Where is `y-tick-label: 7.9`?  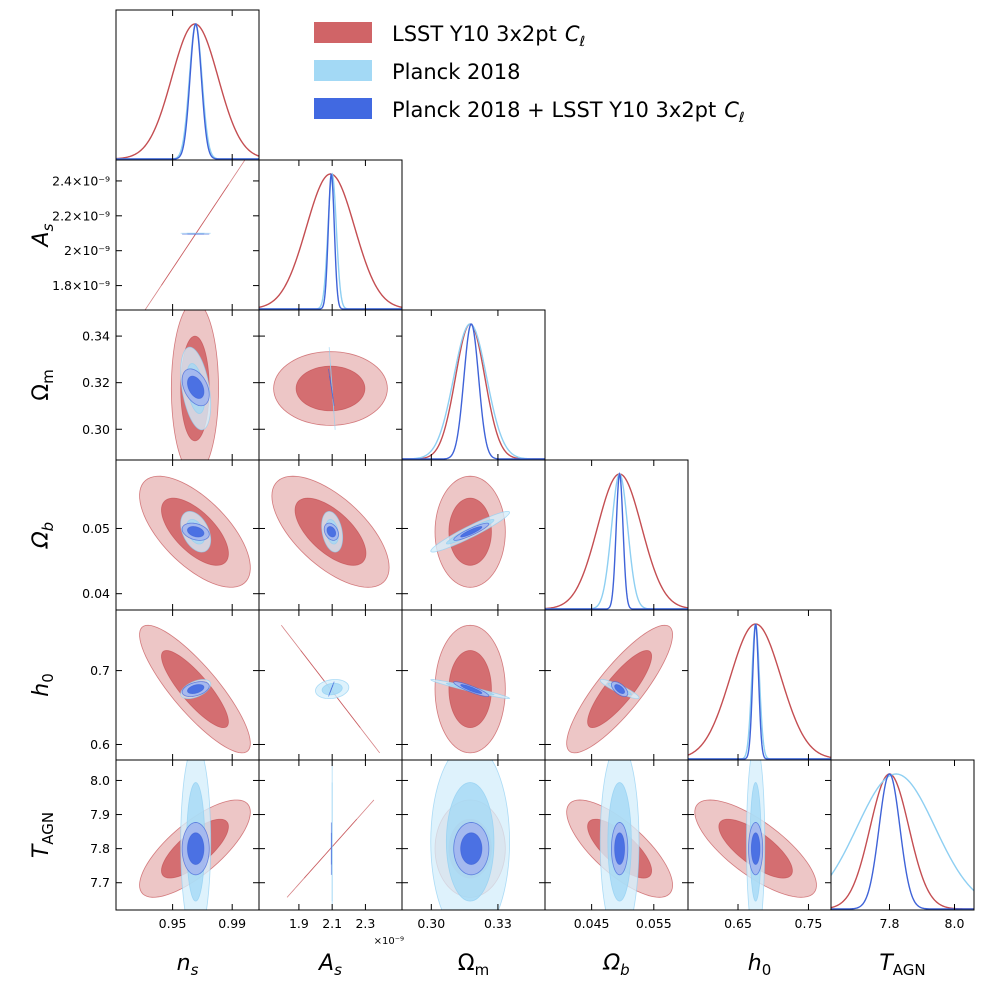
y-tick-label: 7.9 is located at coordinates (100, 814).